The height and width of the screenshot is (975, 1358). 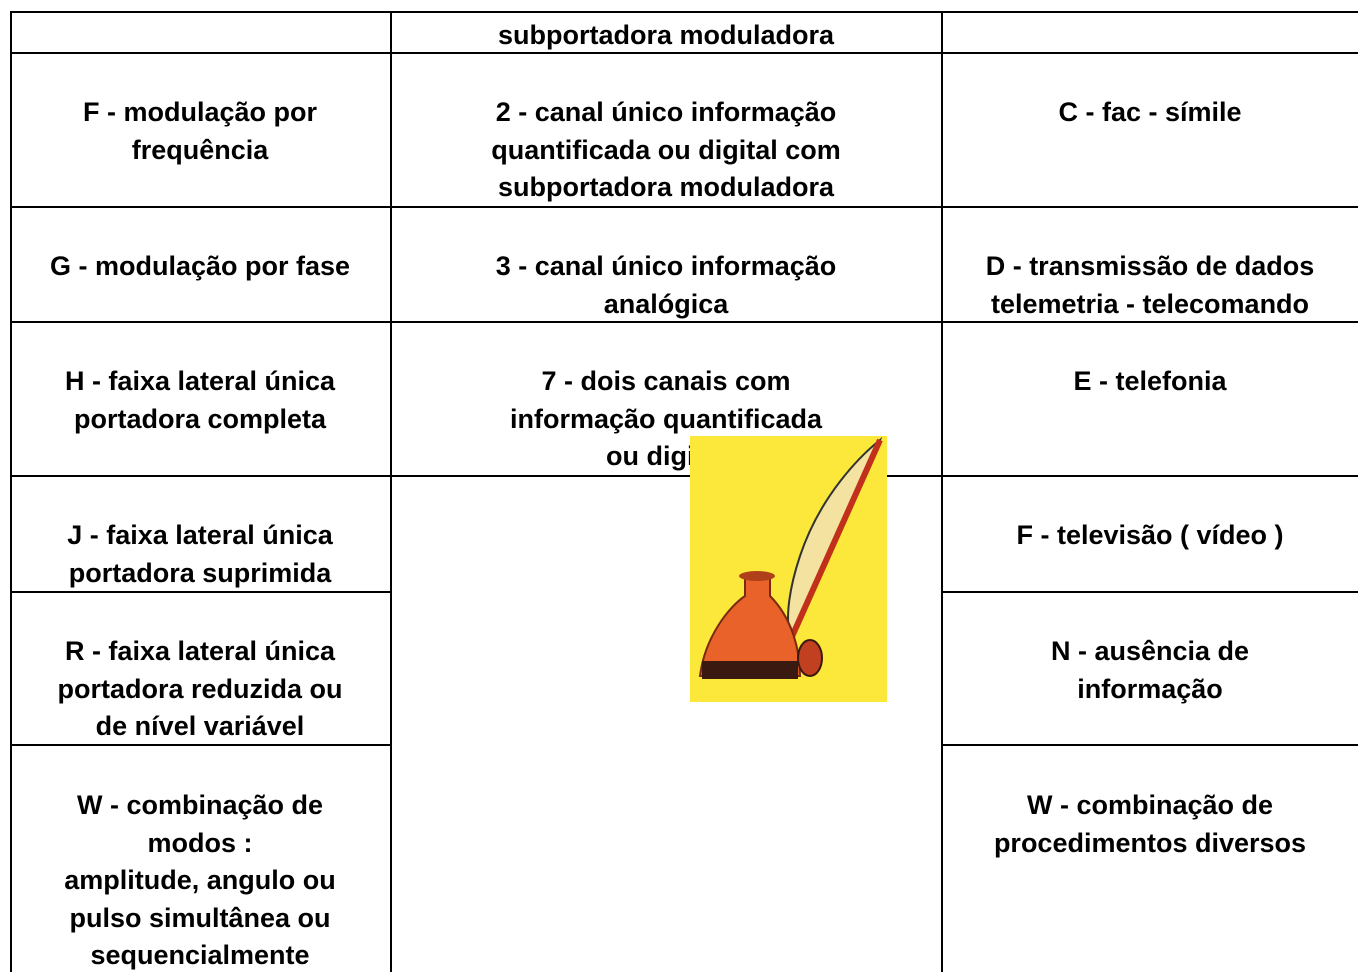 I want to click on cell-text: subportadora moduladora, so click(x=666, y=35).